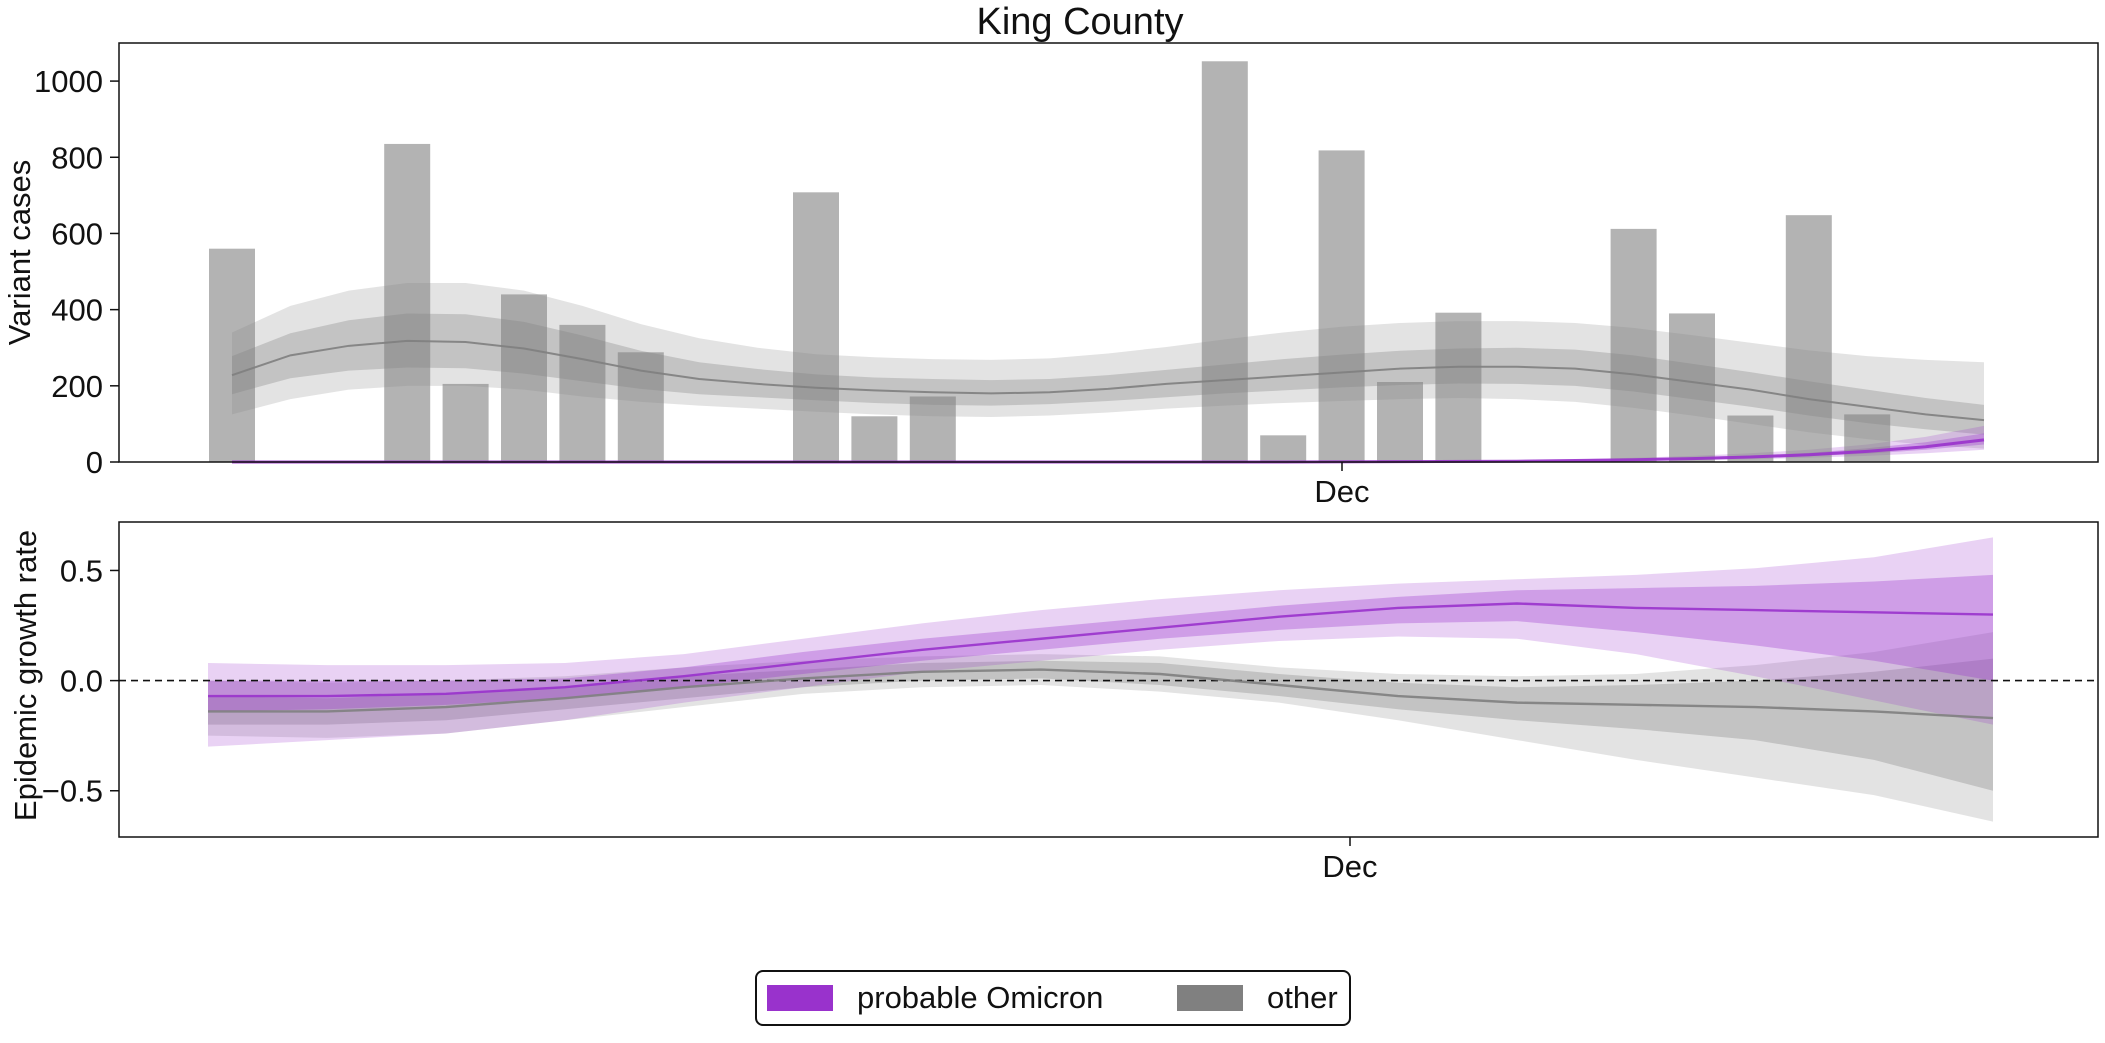  Describe the element at coordinates (1079, 22) in the screenshot. I see `chart-title: King County` at that location.